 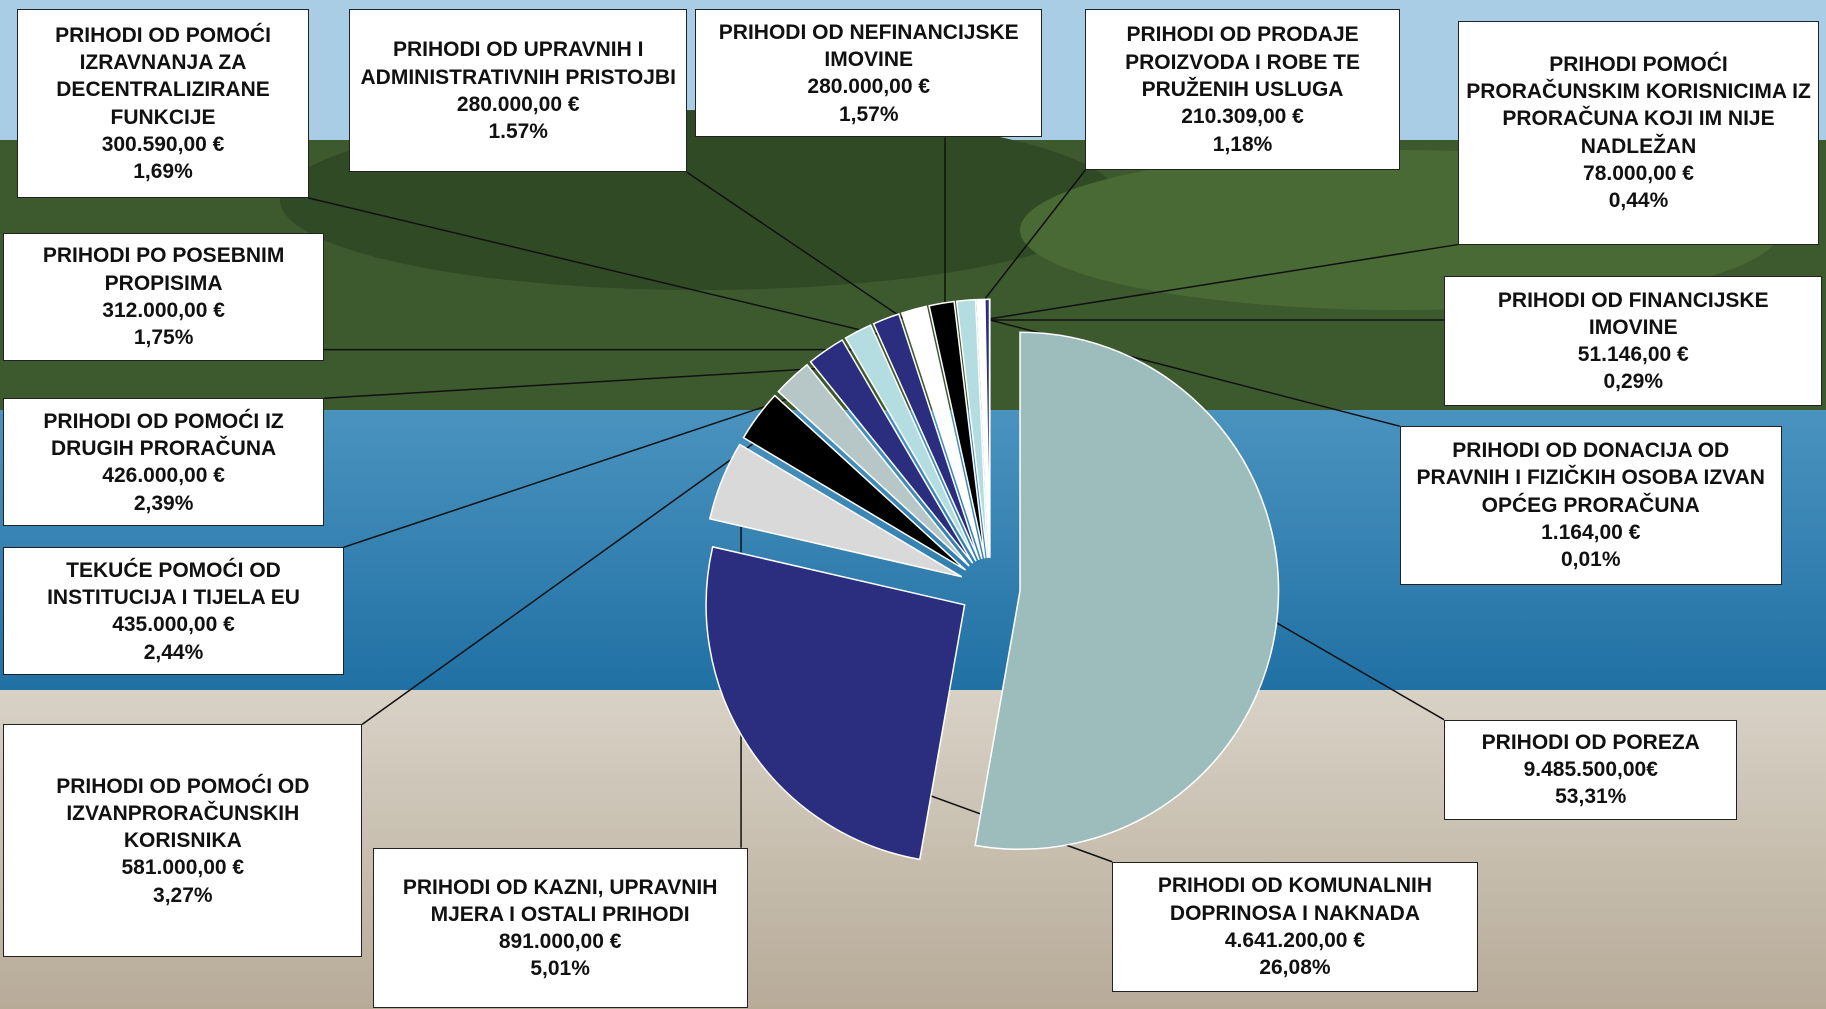 What do you see at coordinates (173, 584) in the screenshot?
I see `category-label: TEKUĆE POMOĆI OD INSTITUCIJA I TIJELA EU` at bounding box center [173, 584].